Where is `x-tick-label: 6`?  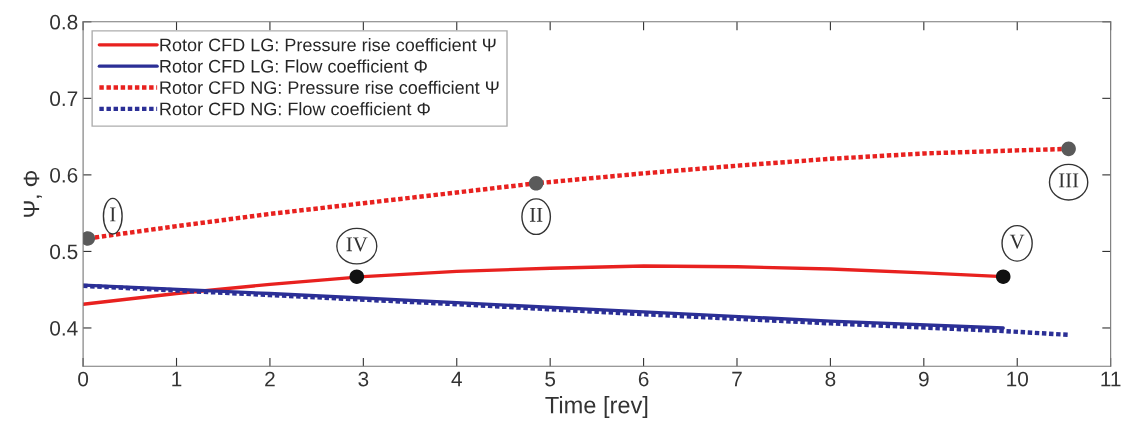 x-tick-label: 6 is located at coordinates (643, 379).